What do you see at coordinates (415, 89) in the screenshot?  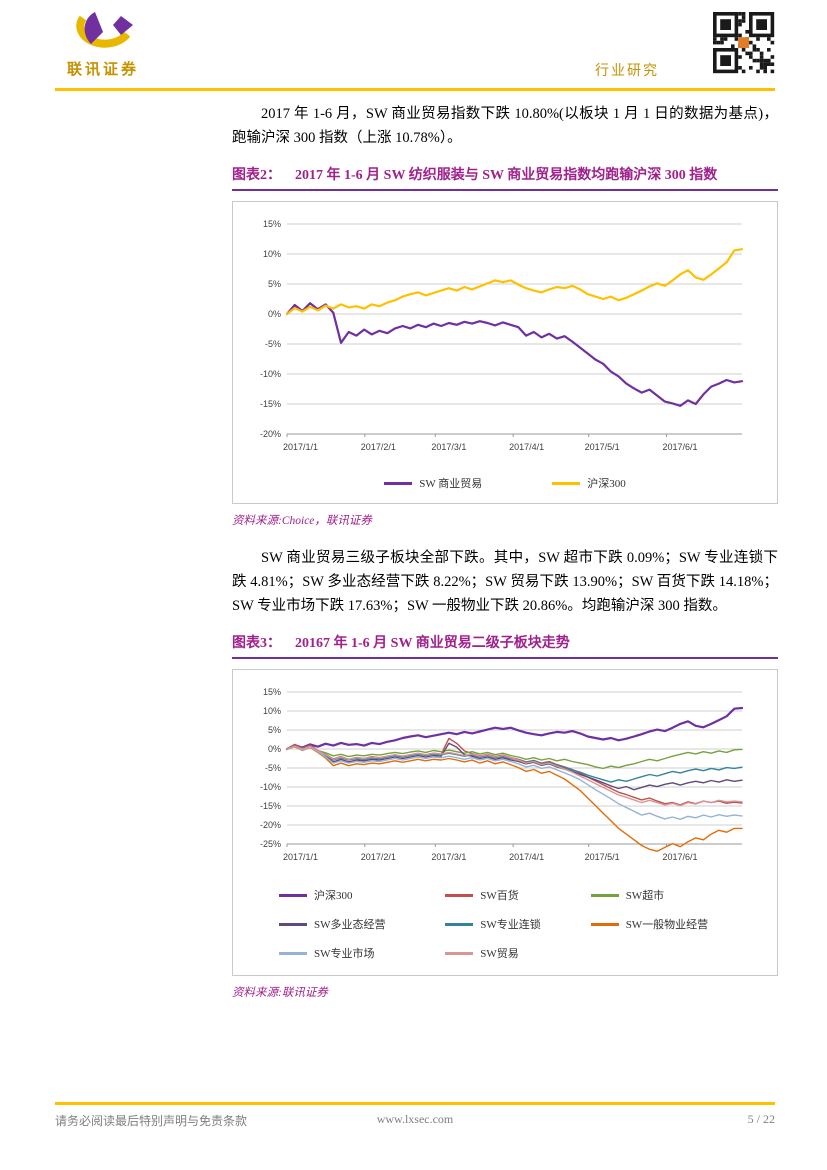 I see `header-divider` at bounding box center [415, 89].